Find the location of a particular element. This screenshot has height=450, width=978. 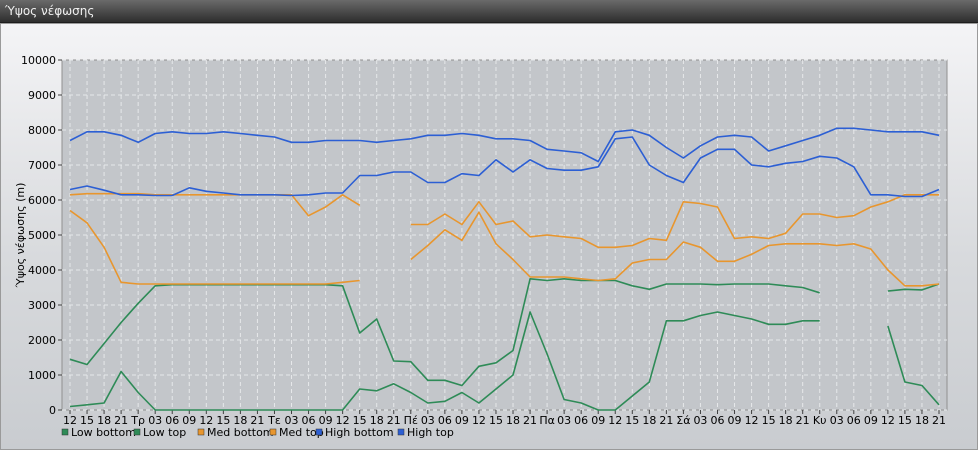

x-tick-label: Τρ is located at coordinates (137, 420).